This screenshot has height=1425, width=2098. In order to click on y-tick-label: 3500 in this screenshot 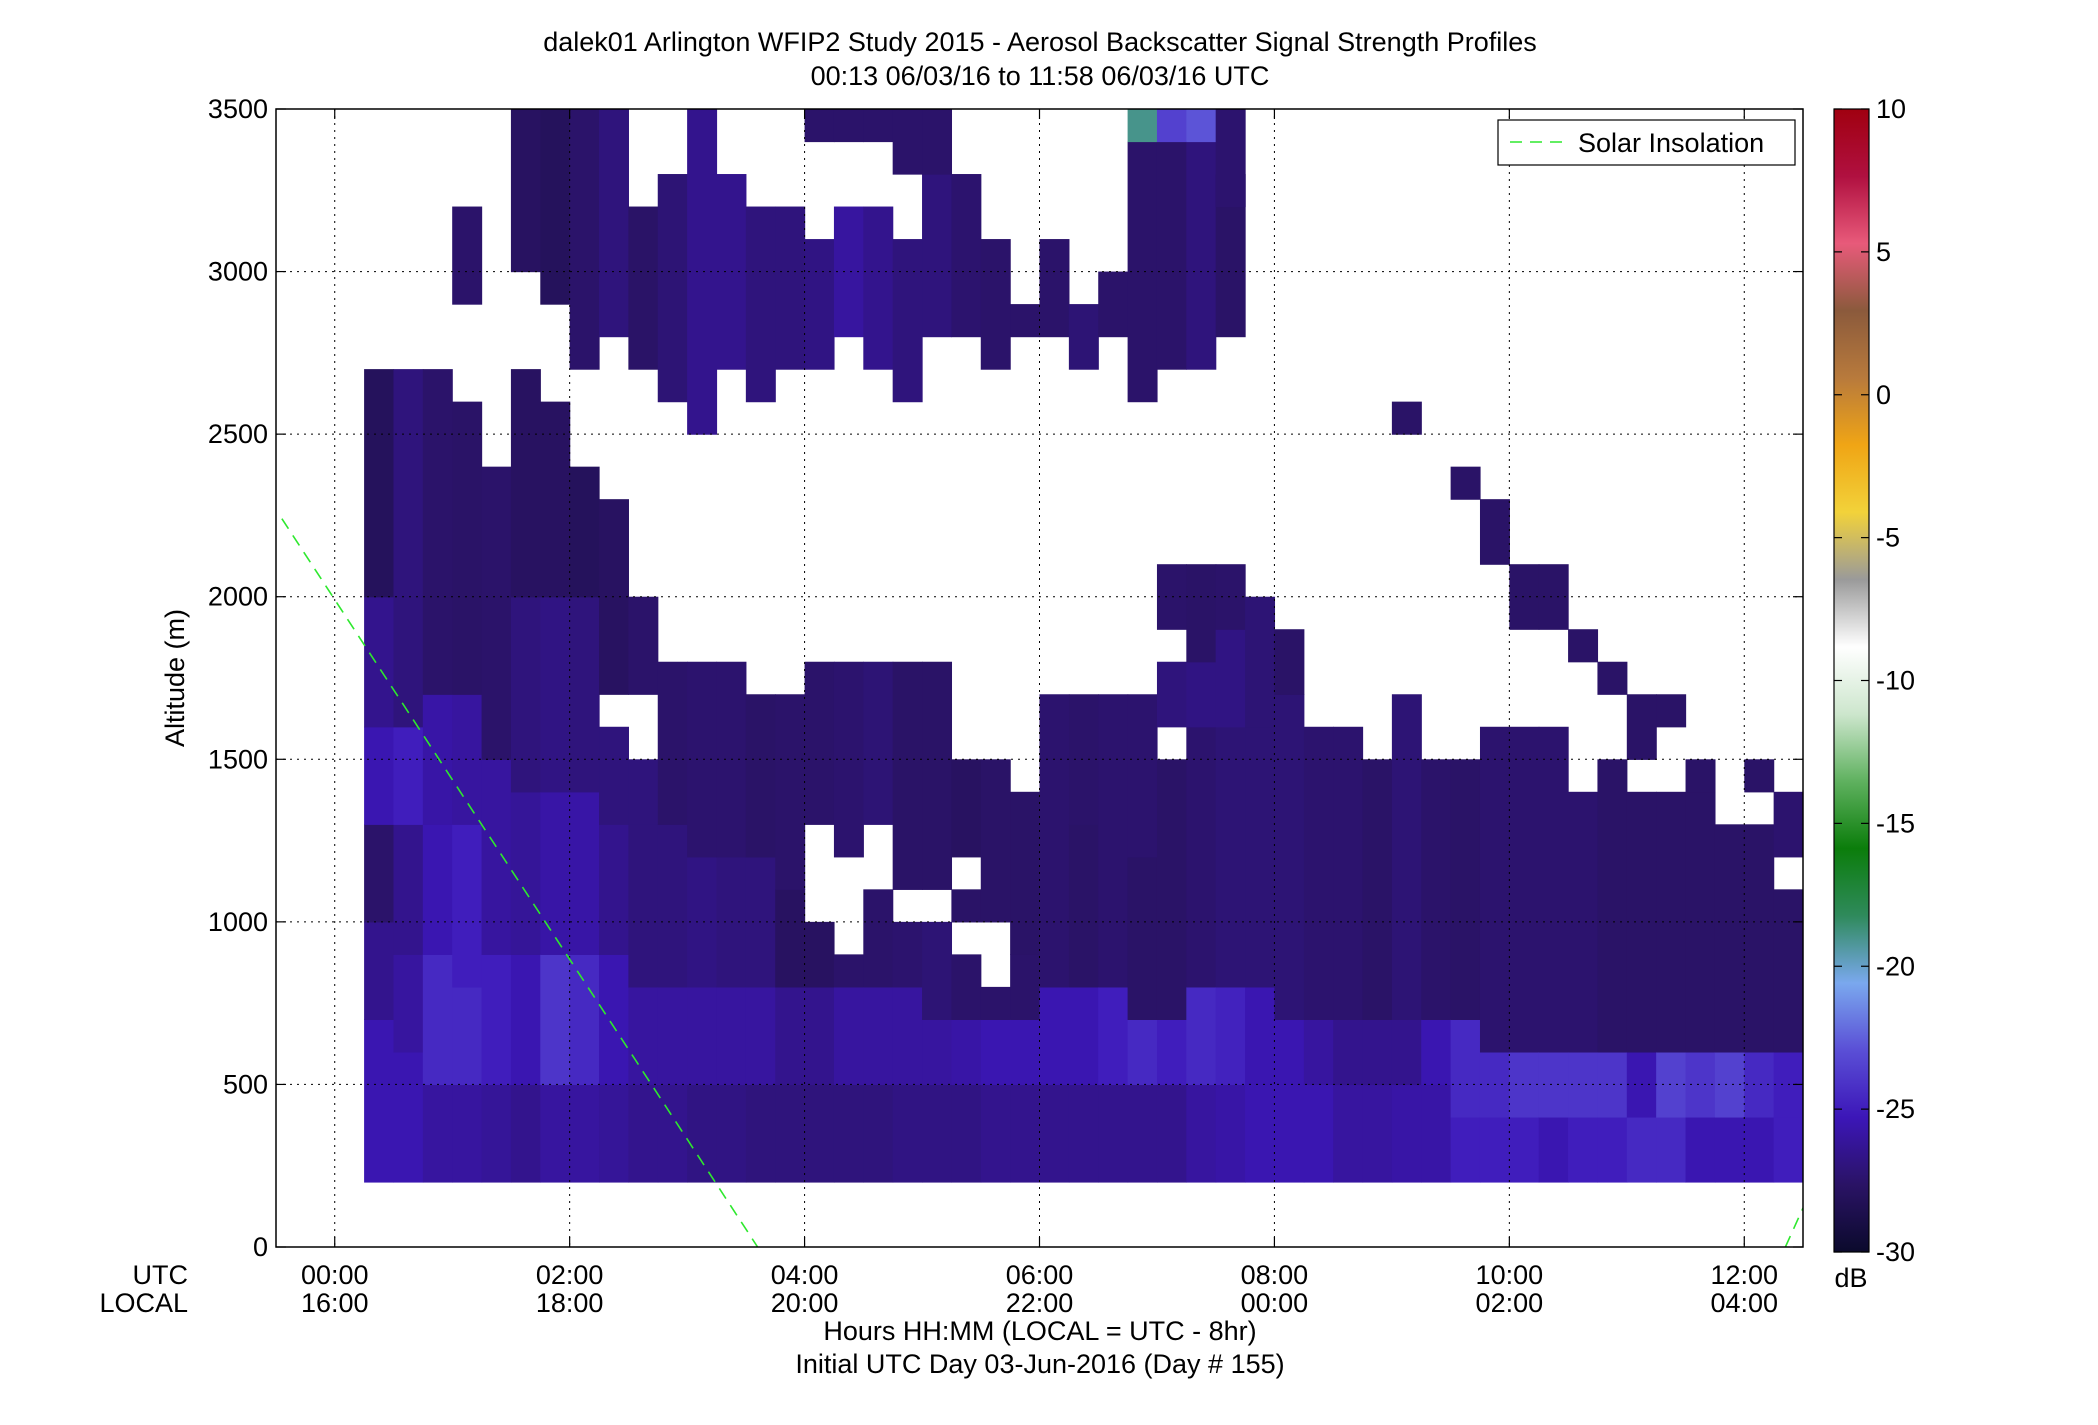, I will do `click(238, 109)`.